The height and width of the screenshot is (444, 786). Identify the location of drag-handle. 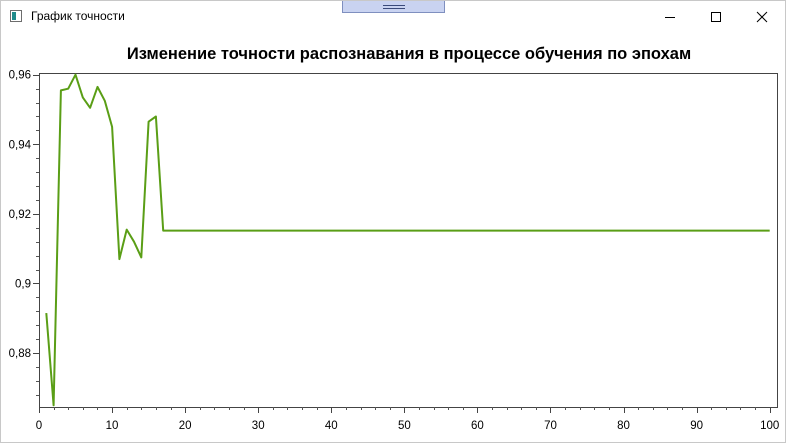
(393, 7).